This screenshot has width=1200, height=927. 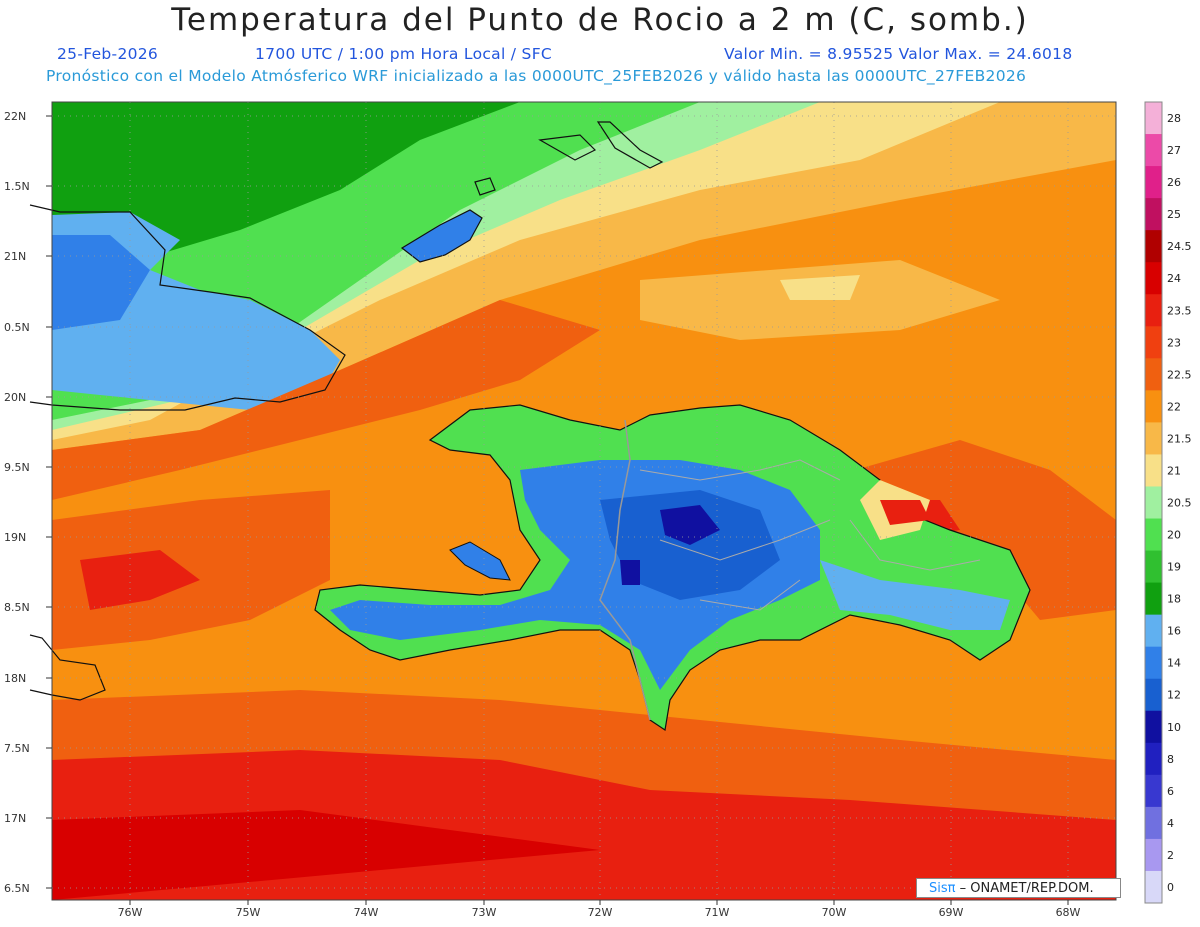 I want to click on lon-label: 72W, so click(x=600, y=912).